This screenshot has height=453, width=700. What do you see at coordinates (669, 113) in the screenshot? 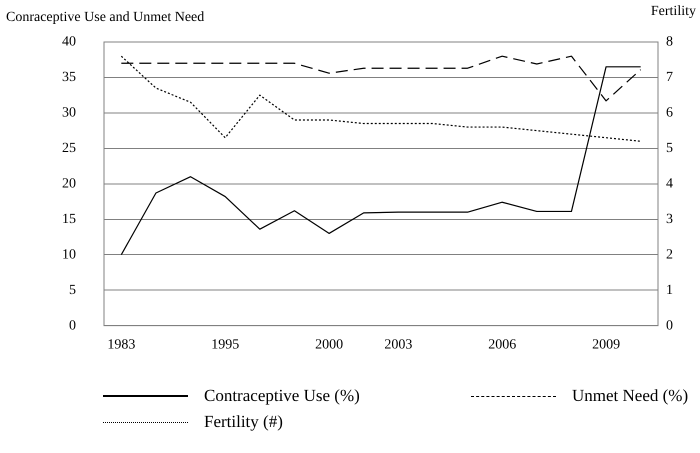
I see `y2-tick-label: 6` at bounding box center [669, 113].